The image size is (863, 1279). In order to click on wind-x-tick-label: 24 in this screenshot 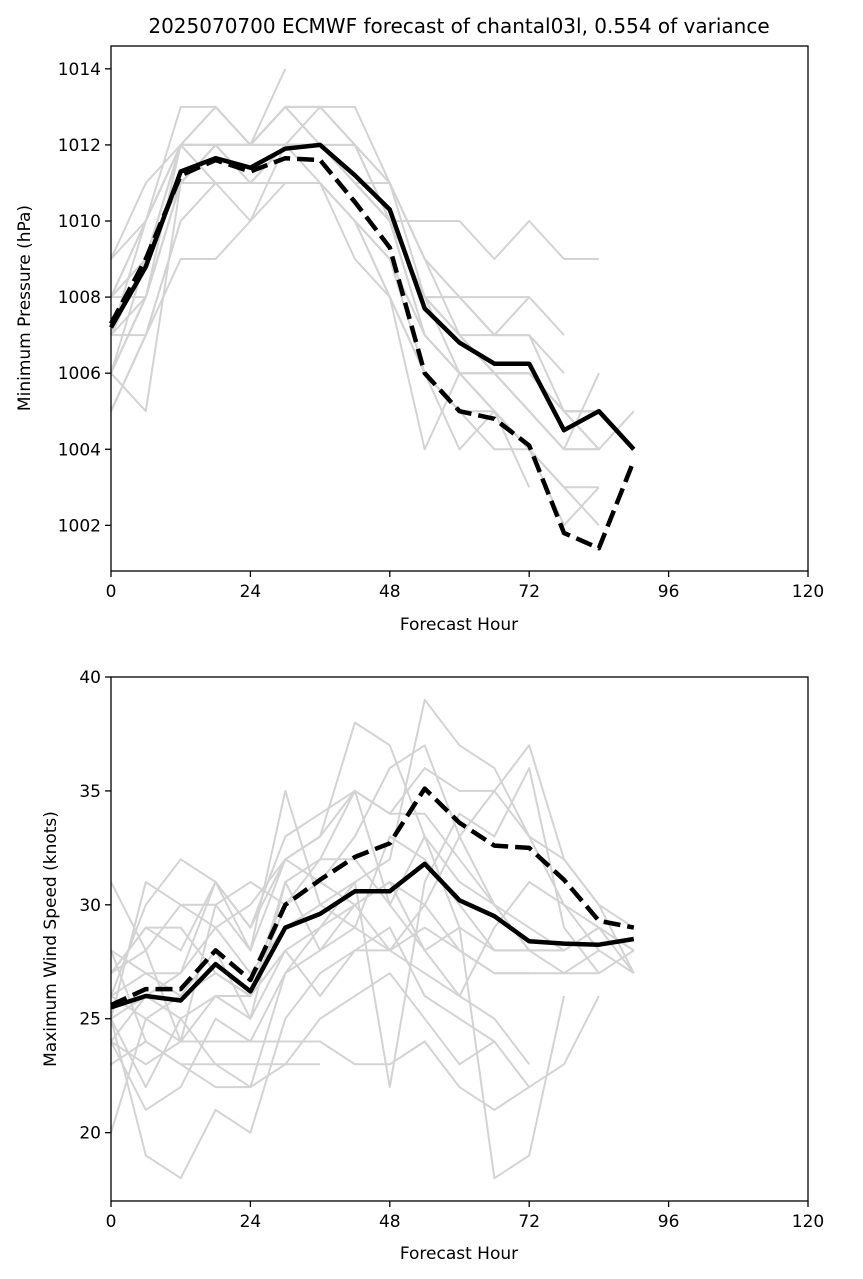, I will do `click(251, 1222)`.